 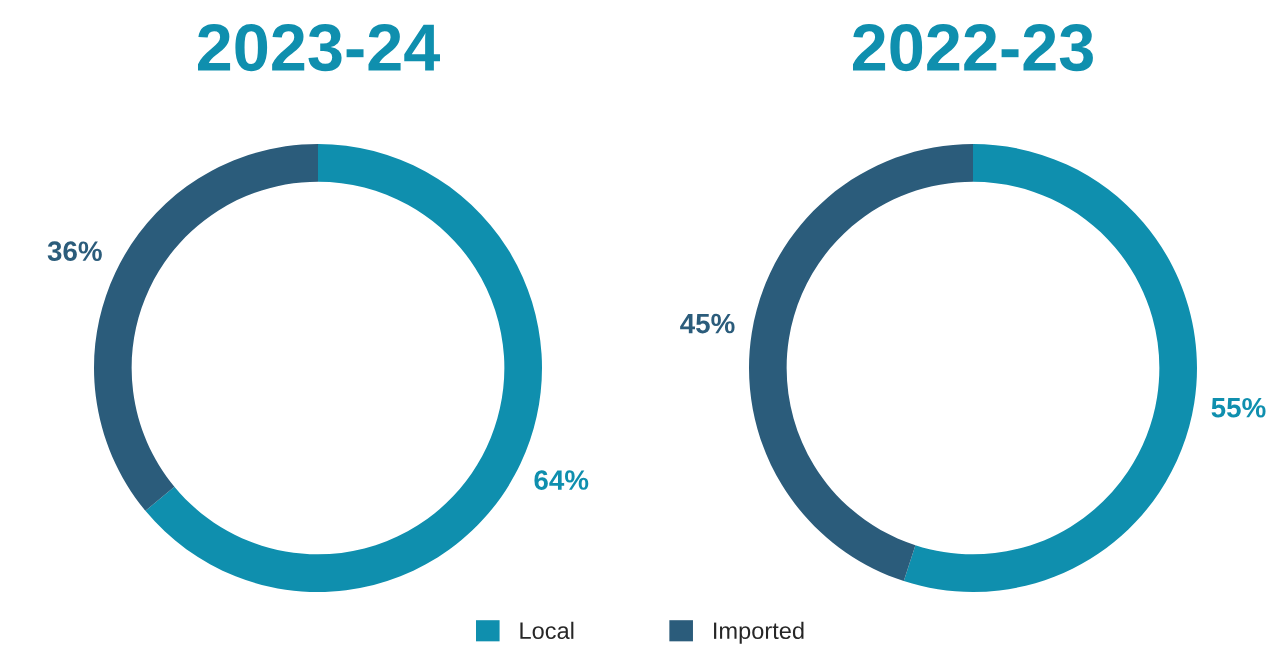 I want to click on donut-slice, so click(x=861, y=363).